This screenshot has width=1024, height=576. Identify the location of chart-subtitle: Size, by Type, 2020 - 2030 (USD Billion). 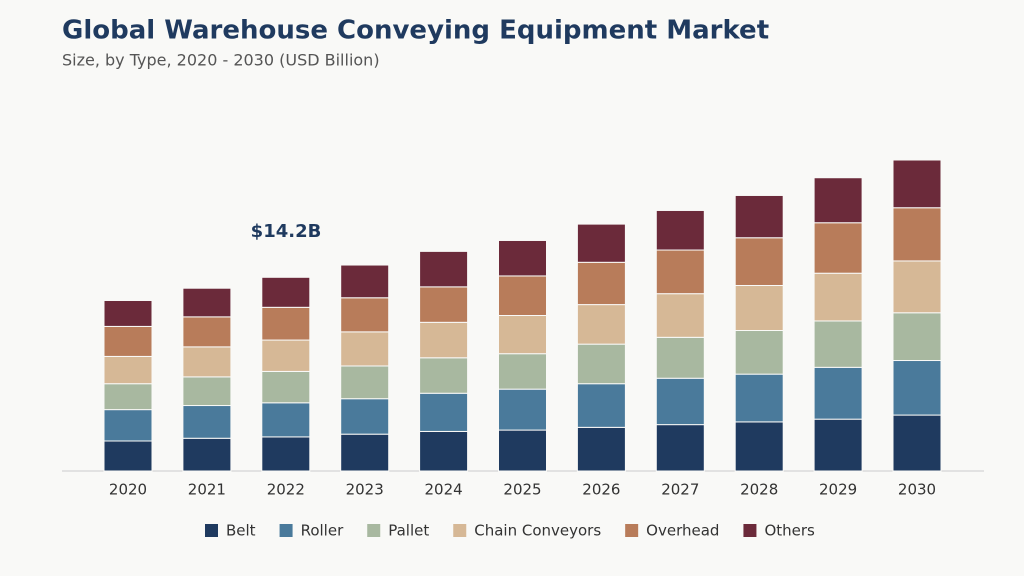
(221, 60).